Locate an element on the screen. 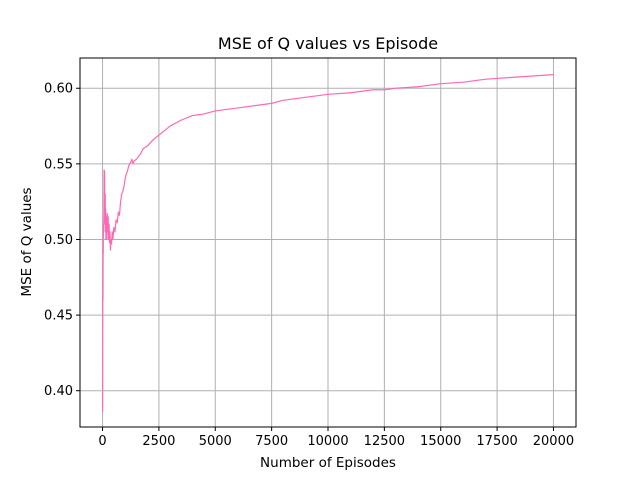 Image resolution: width=640 pixels, height=480 pixels. x-axis-label: Number of Episodes is located at coordinates (328, 463).